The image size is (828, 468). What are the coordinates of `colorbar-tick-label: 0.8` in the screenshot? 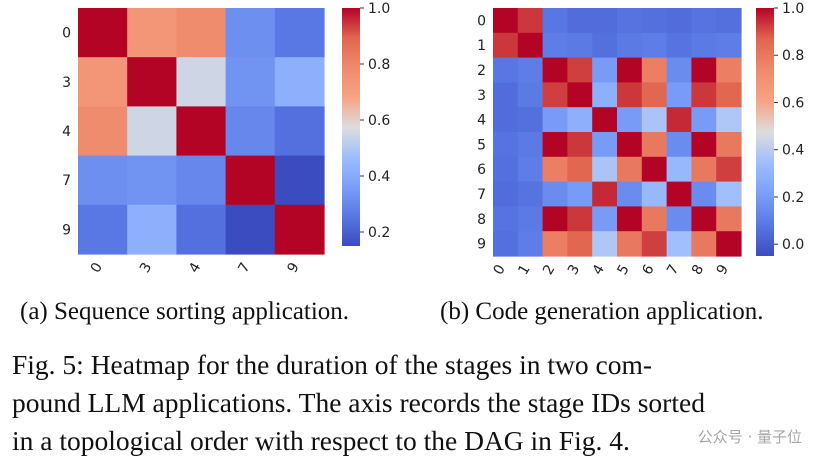 It's located at (379, 65).